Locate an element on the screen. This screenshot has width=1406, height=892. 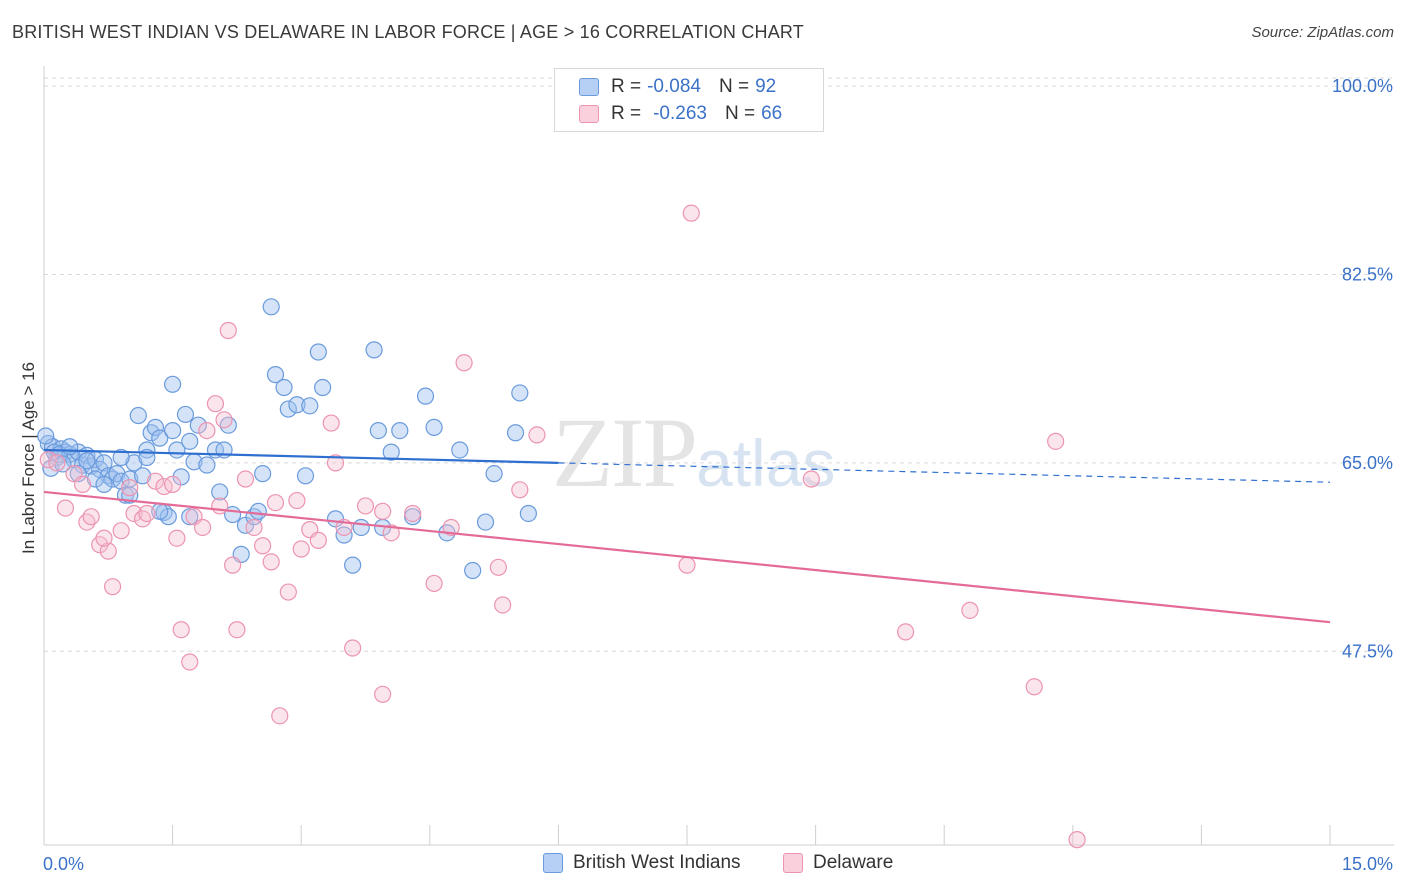
legend-r-label: R = is located at coordinates (626, 86).